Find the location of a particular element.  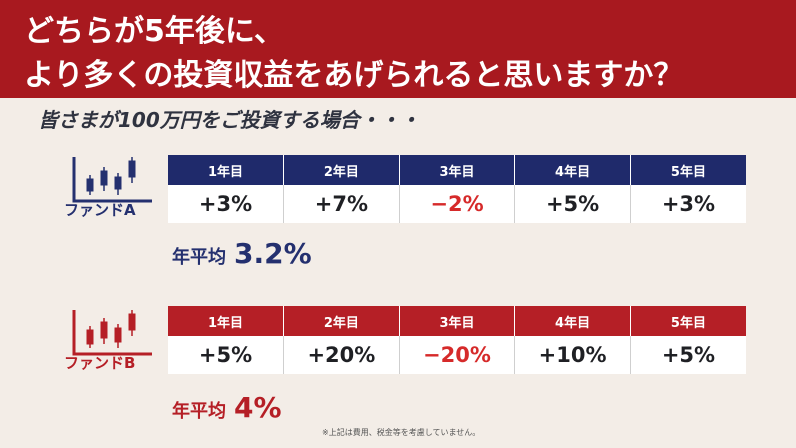

title-line-2: より多くの投資収益をあげられると思いますか？ is located at coordinates (354, 75).